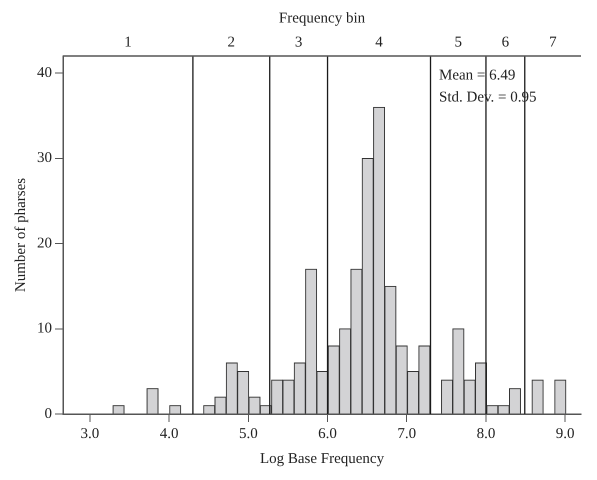  Describe the element at coordinates (128, 42) in the screenshot. I see `text: 1` at that location.